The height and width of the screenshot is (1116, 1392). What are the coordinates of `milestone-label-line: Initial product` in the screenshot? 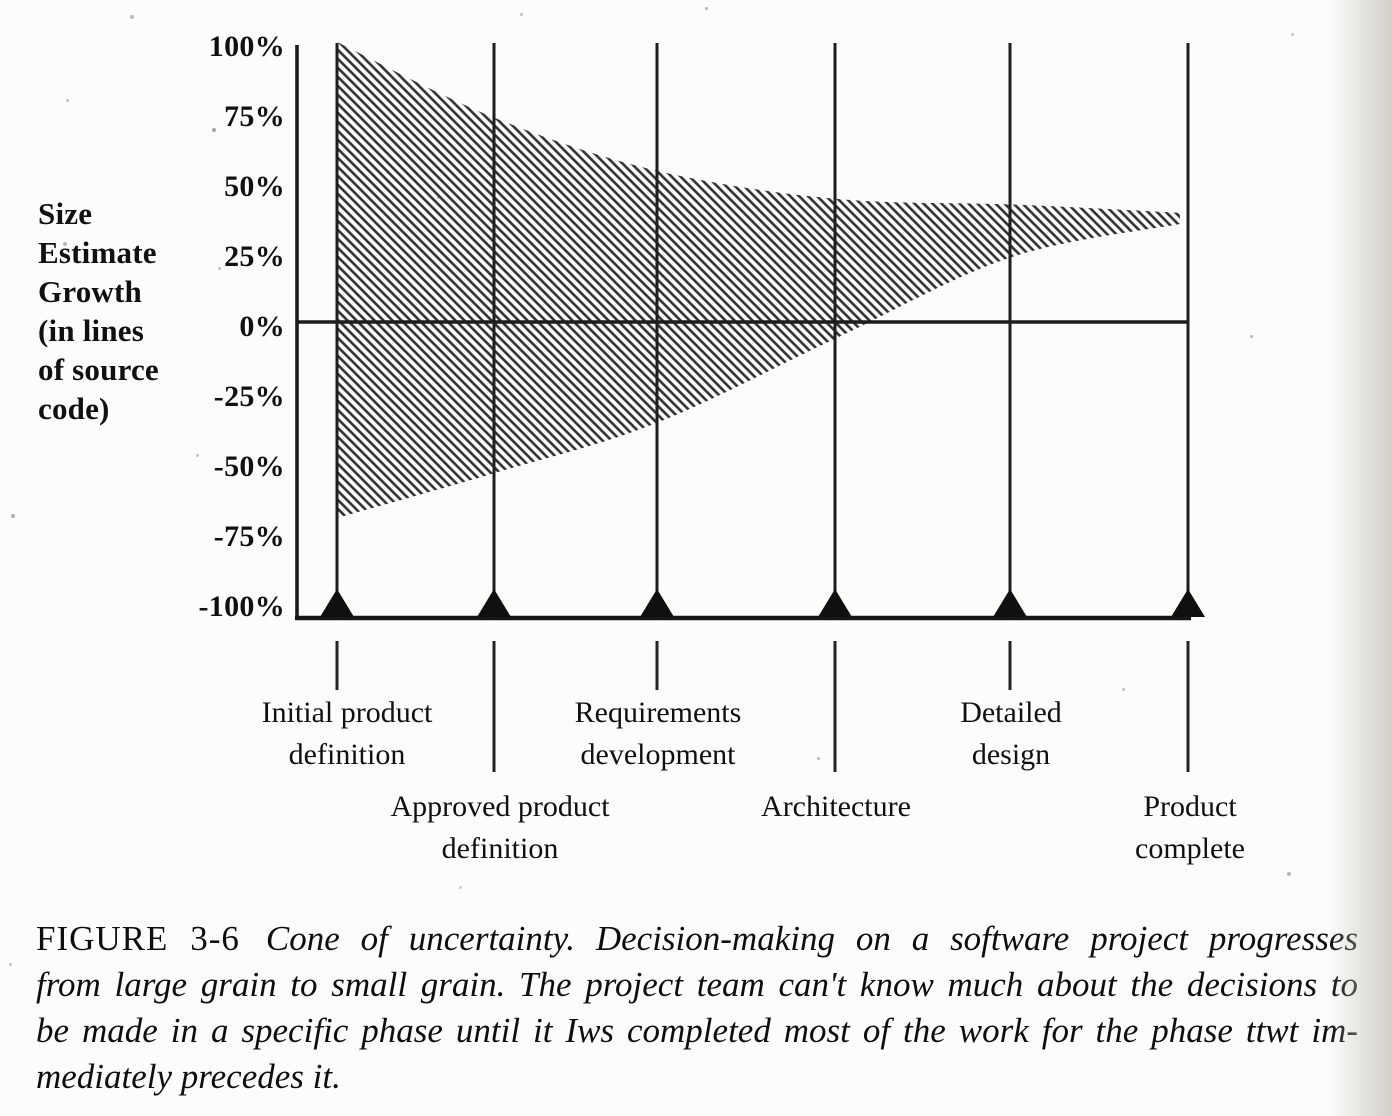 It's located at (347, 712).